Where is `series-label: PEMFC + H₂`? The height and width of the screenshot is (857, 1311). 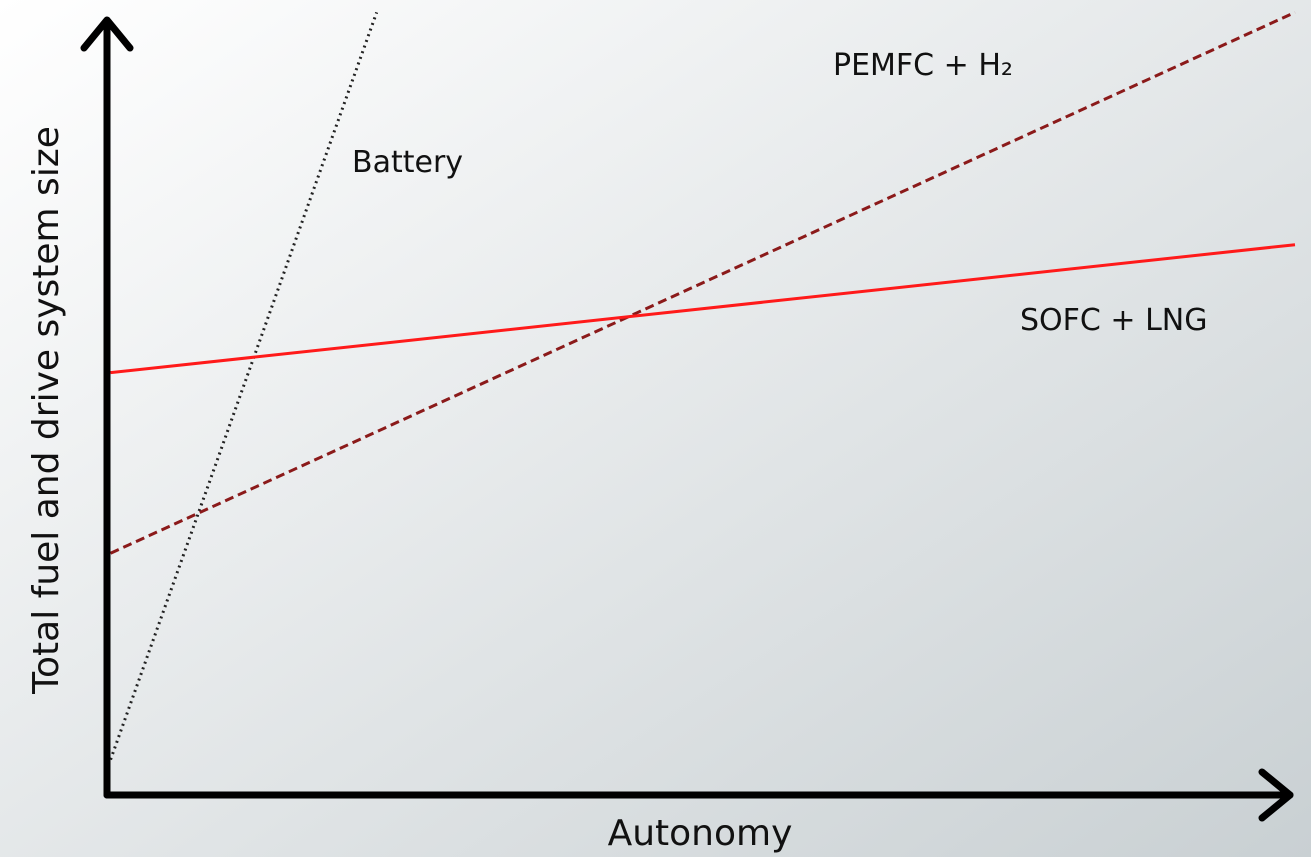 series-label: PEMFC + H₂ is located at coordinates (923, 65).